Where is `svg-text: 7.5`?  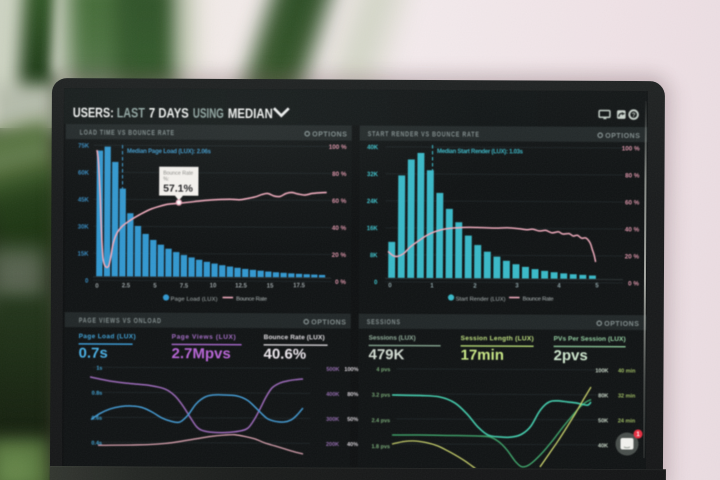 svg-text: 7.5 is located at coordinates (184, 286).